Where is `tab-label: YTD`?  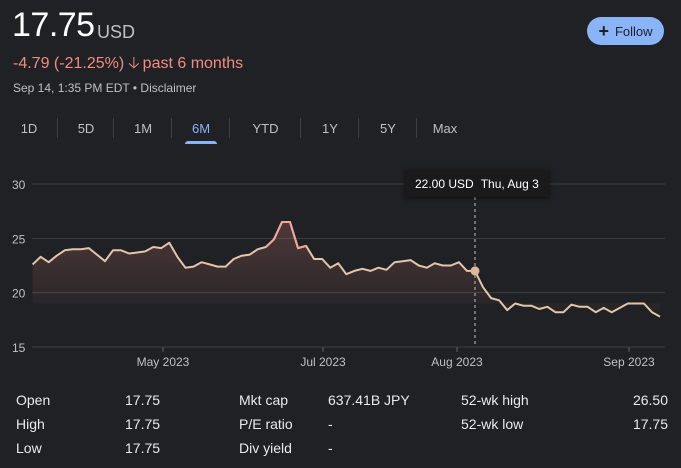
tab-label: YTD is located at coordinates (265, 128).